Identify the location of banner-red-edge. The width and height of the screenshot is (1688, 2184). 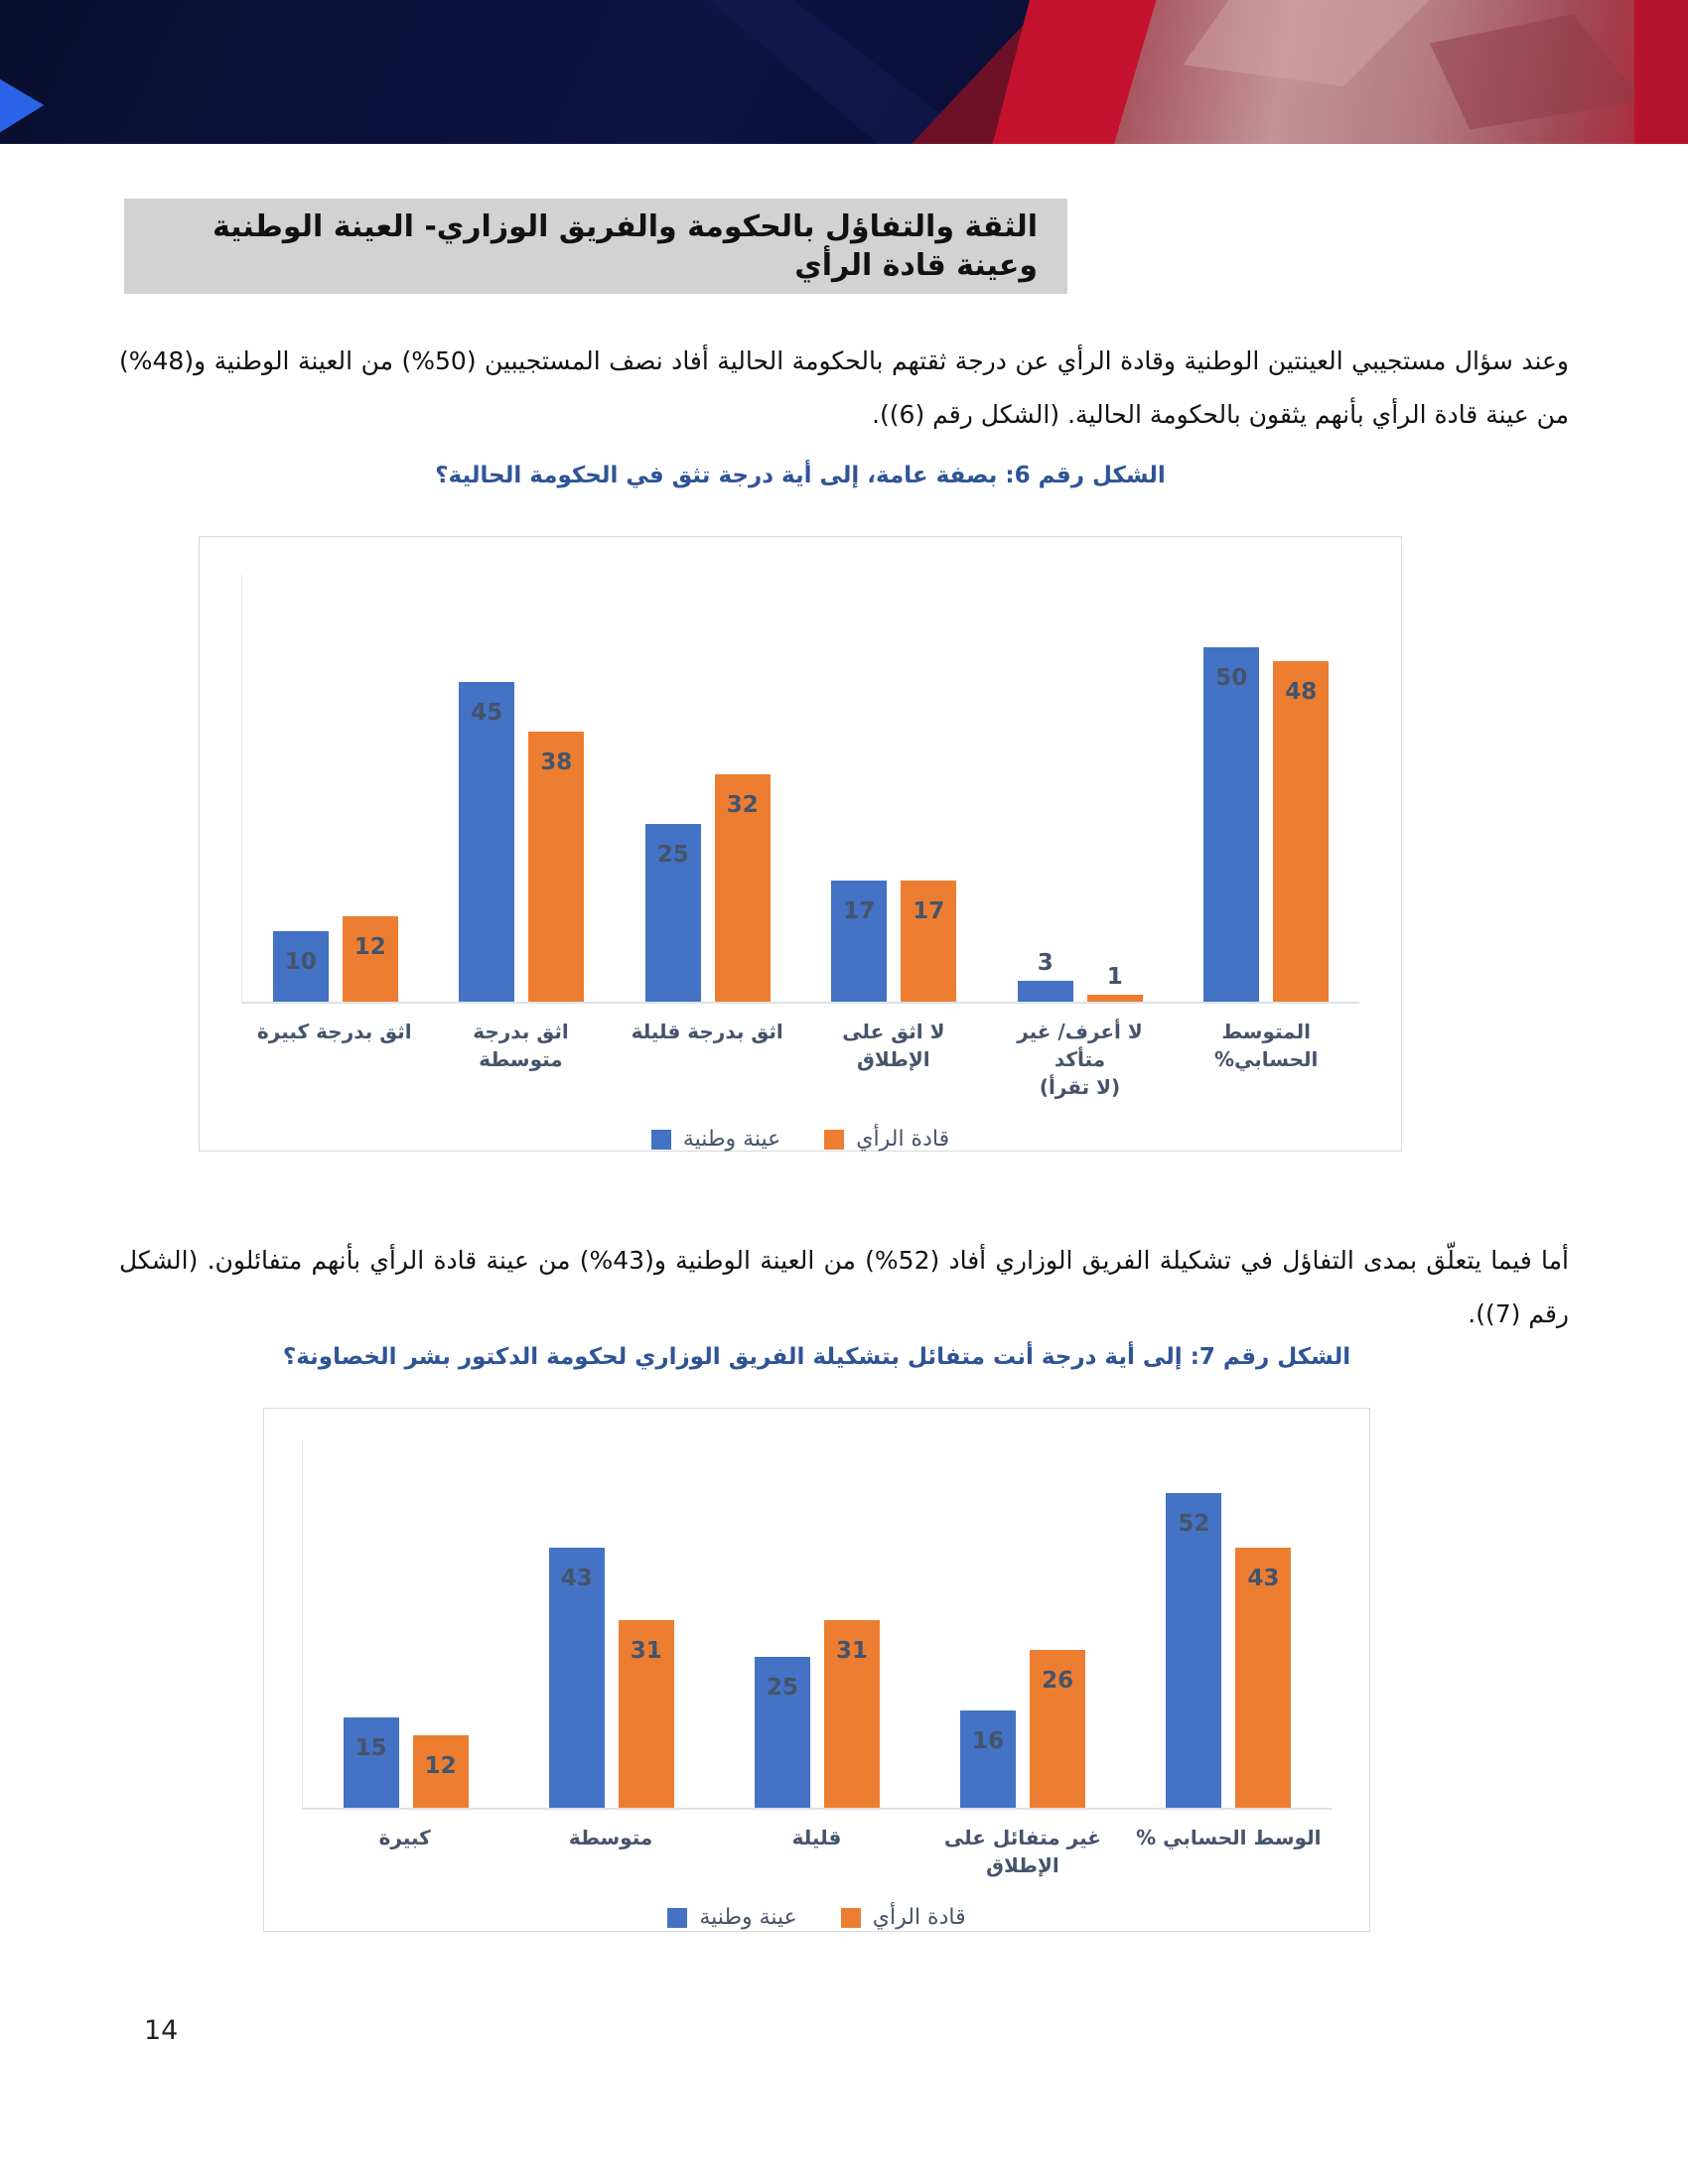
(1660, 72).